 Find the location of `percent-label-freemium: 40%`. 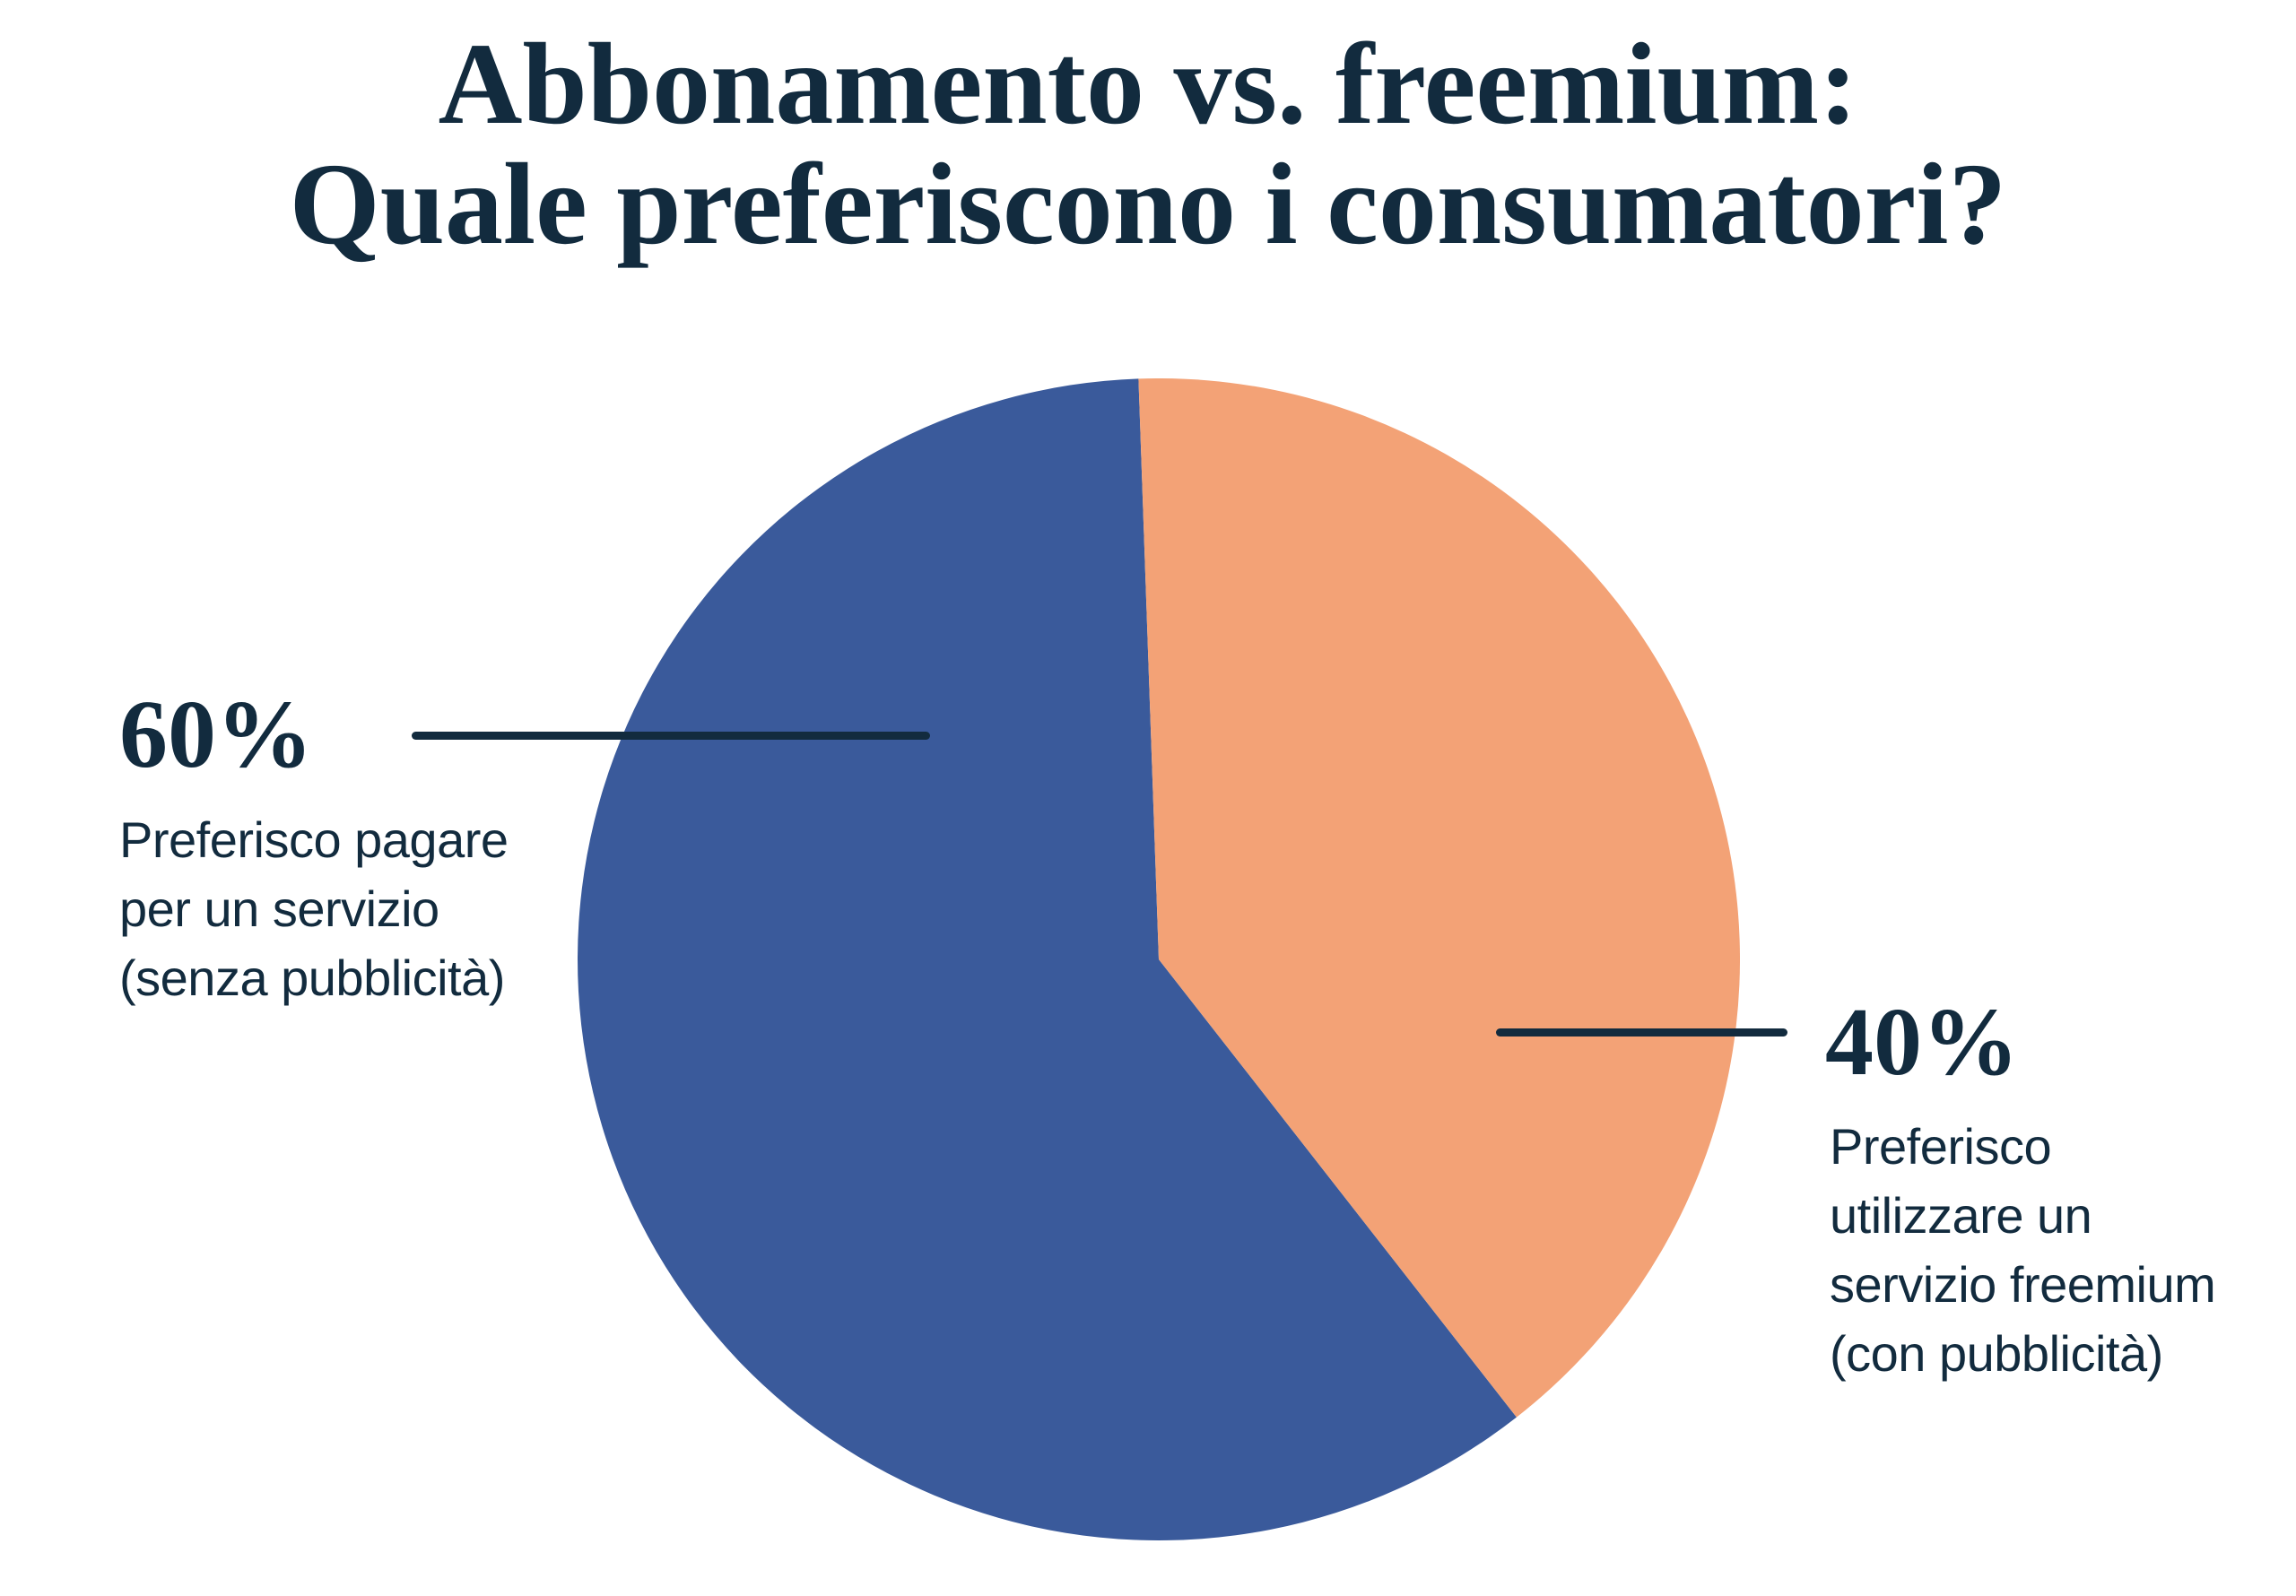

percent-label-freemium: 40% is located at coordinates (1922, 1043).